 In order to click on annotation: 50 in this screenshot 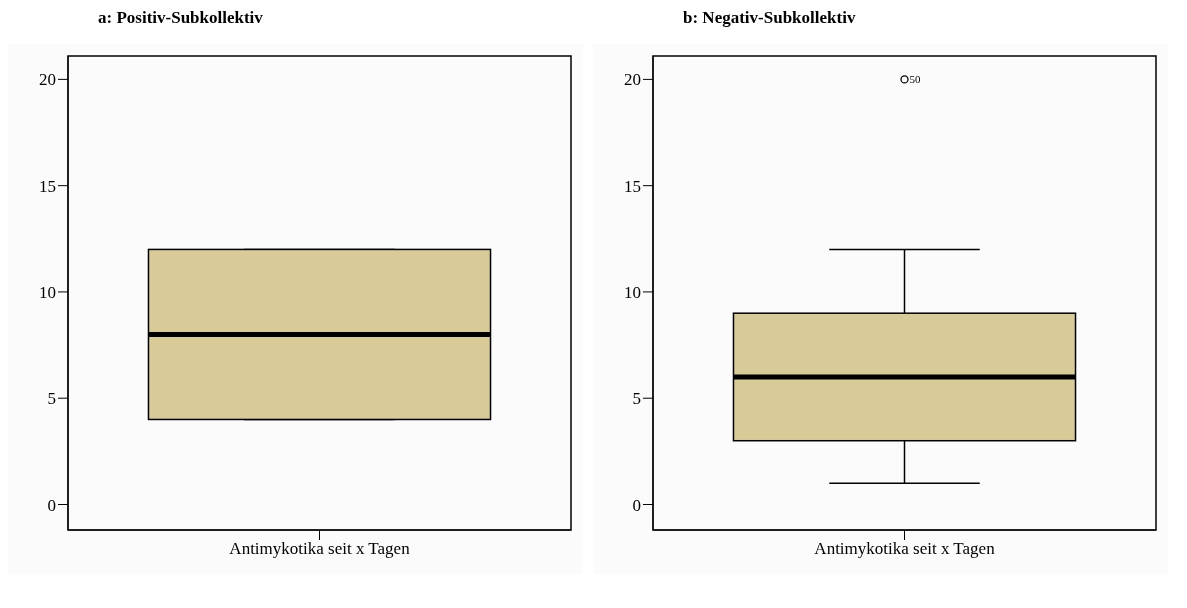, I will do `click(915, 79)`.